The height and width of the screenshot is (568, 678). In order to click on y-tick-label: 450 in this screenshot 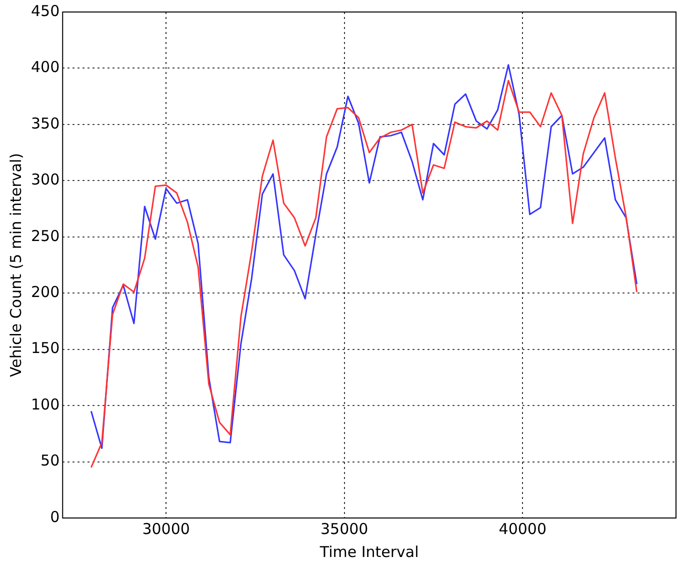, I will do `click(45, 11)`.